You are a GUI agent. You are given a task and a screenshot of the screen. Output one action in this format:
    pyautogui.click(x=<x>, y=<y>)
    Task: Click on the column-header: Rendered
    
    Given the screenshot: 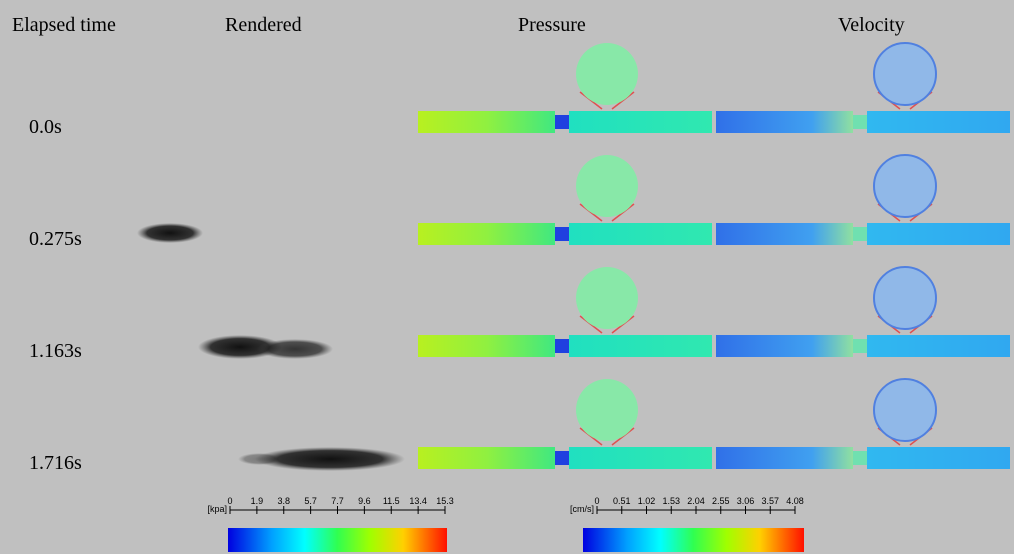 What is the action you would take?
    pyautogui.click(x=263, y=25)
    